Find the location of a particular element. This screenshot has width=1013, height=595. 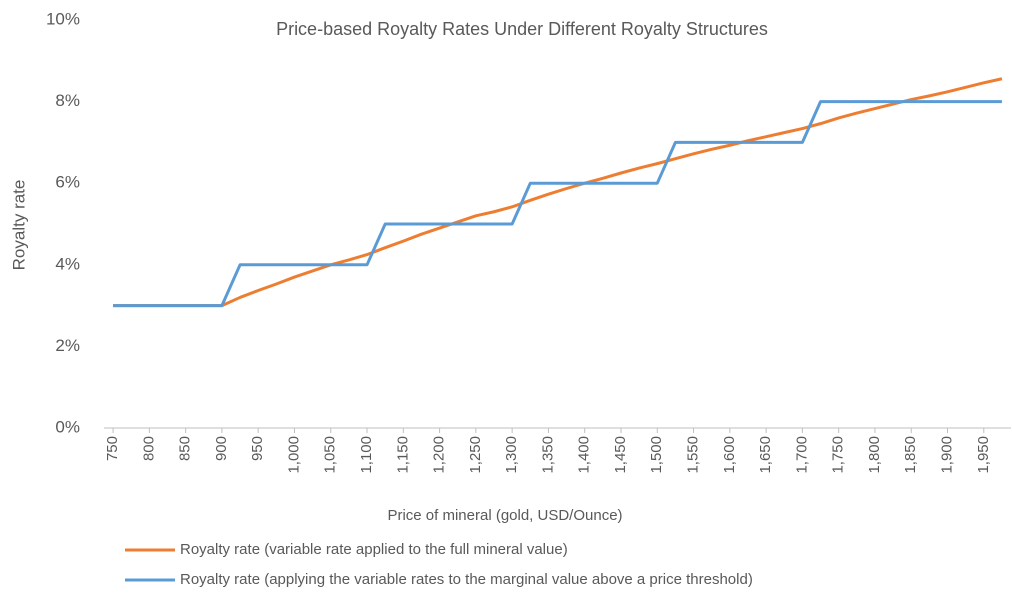

x-tick-label: 1,000 is located at coordinates (293, 455).